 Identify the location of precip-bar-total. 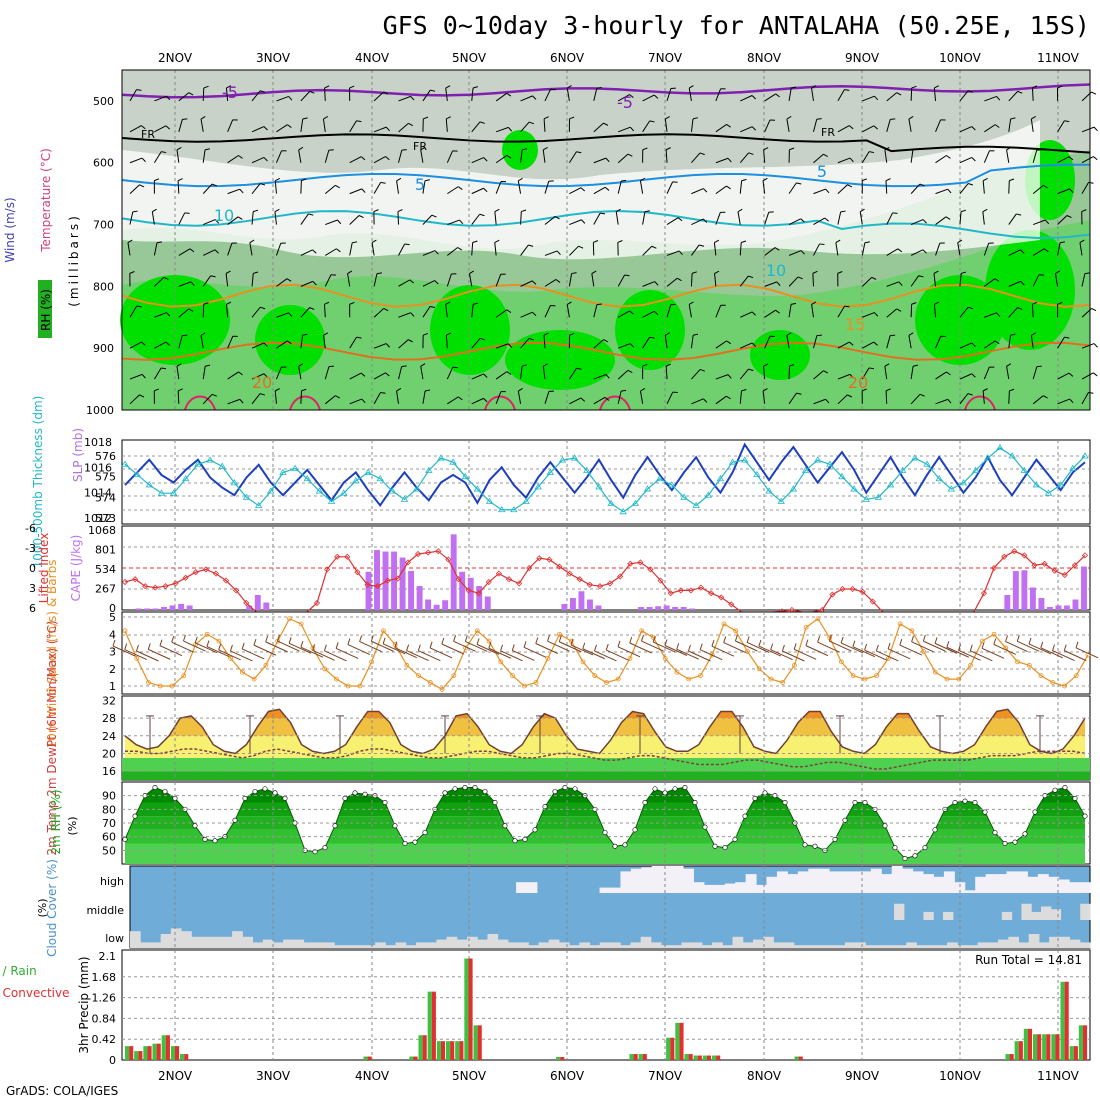
(172, 1053).